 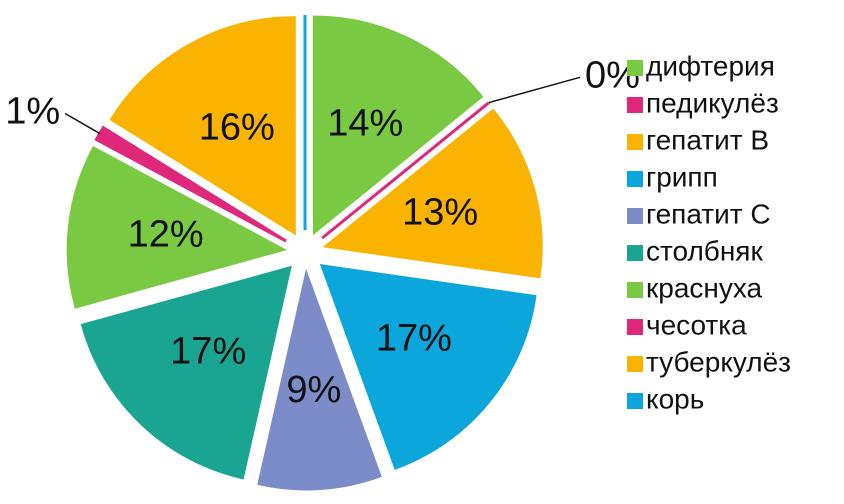 I want to click on legend-label: краснуха, so click(x=704, y=287).